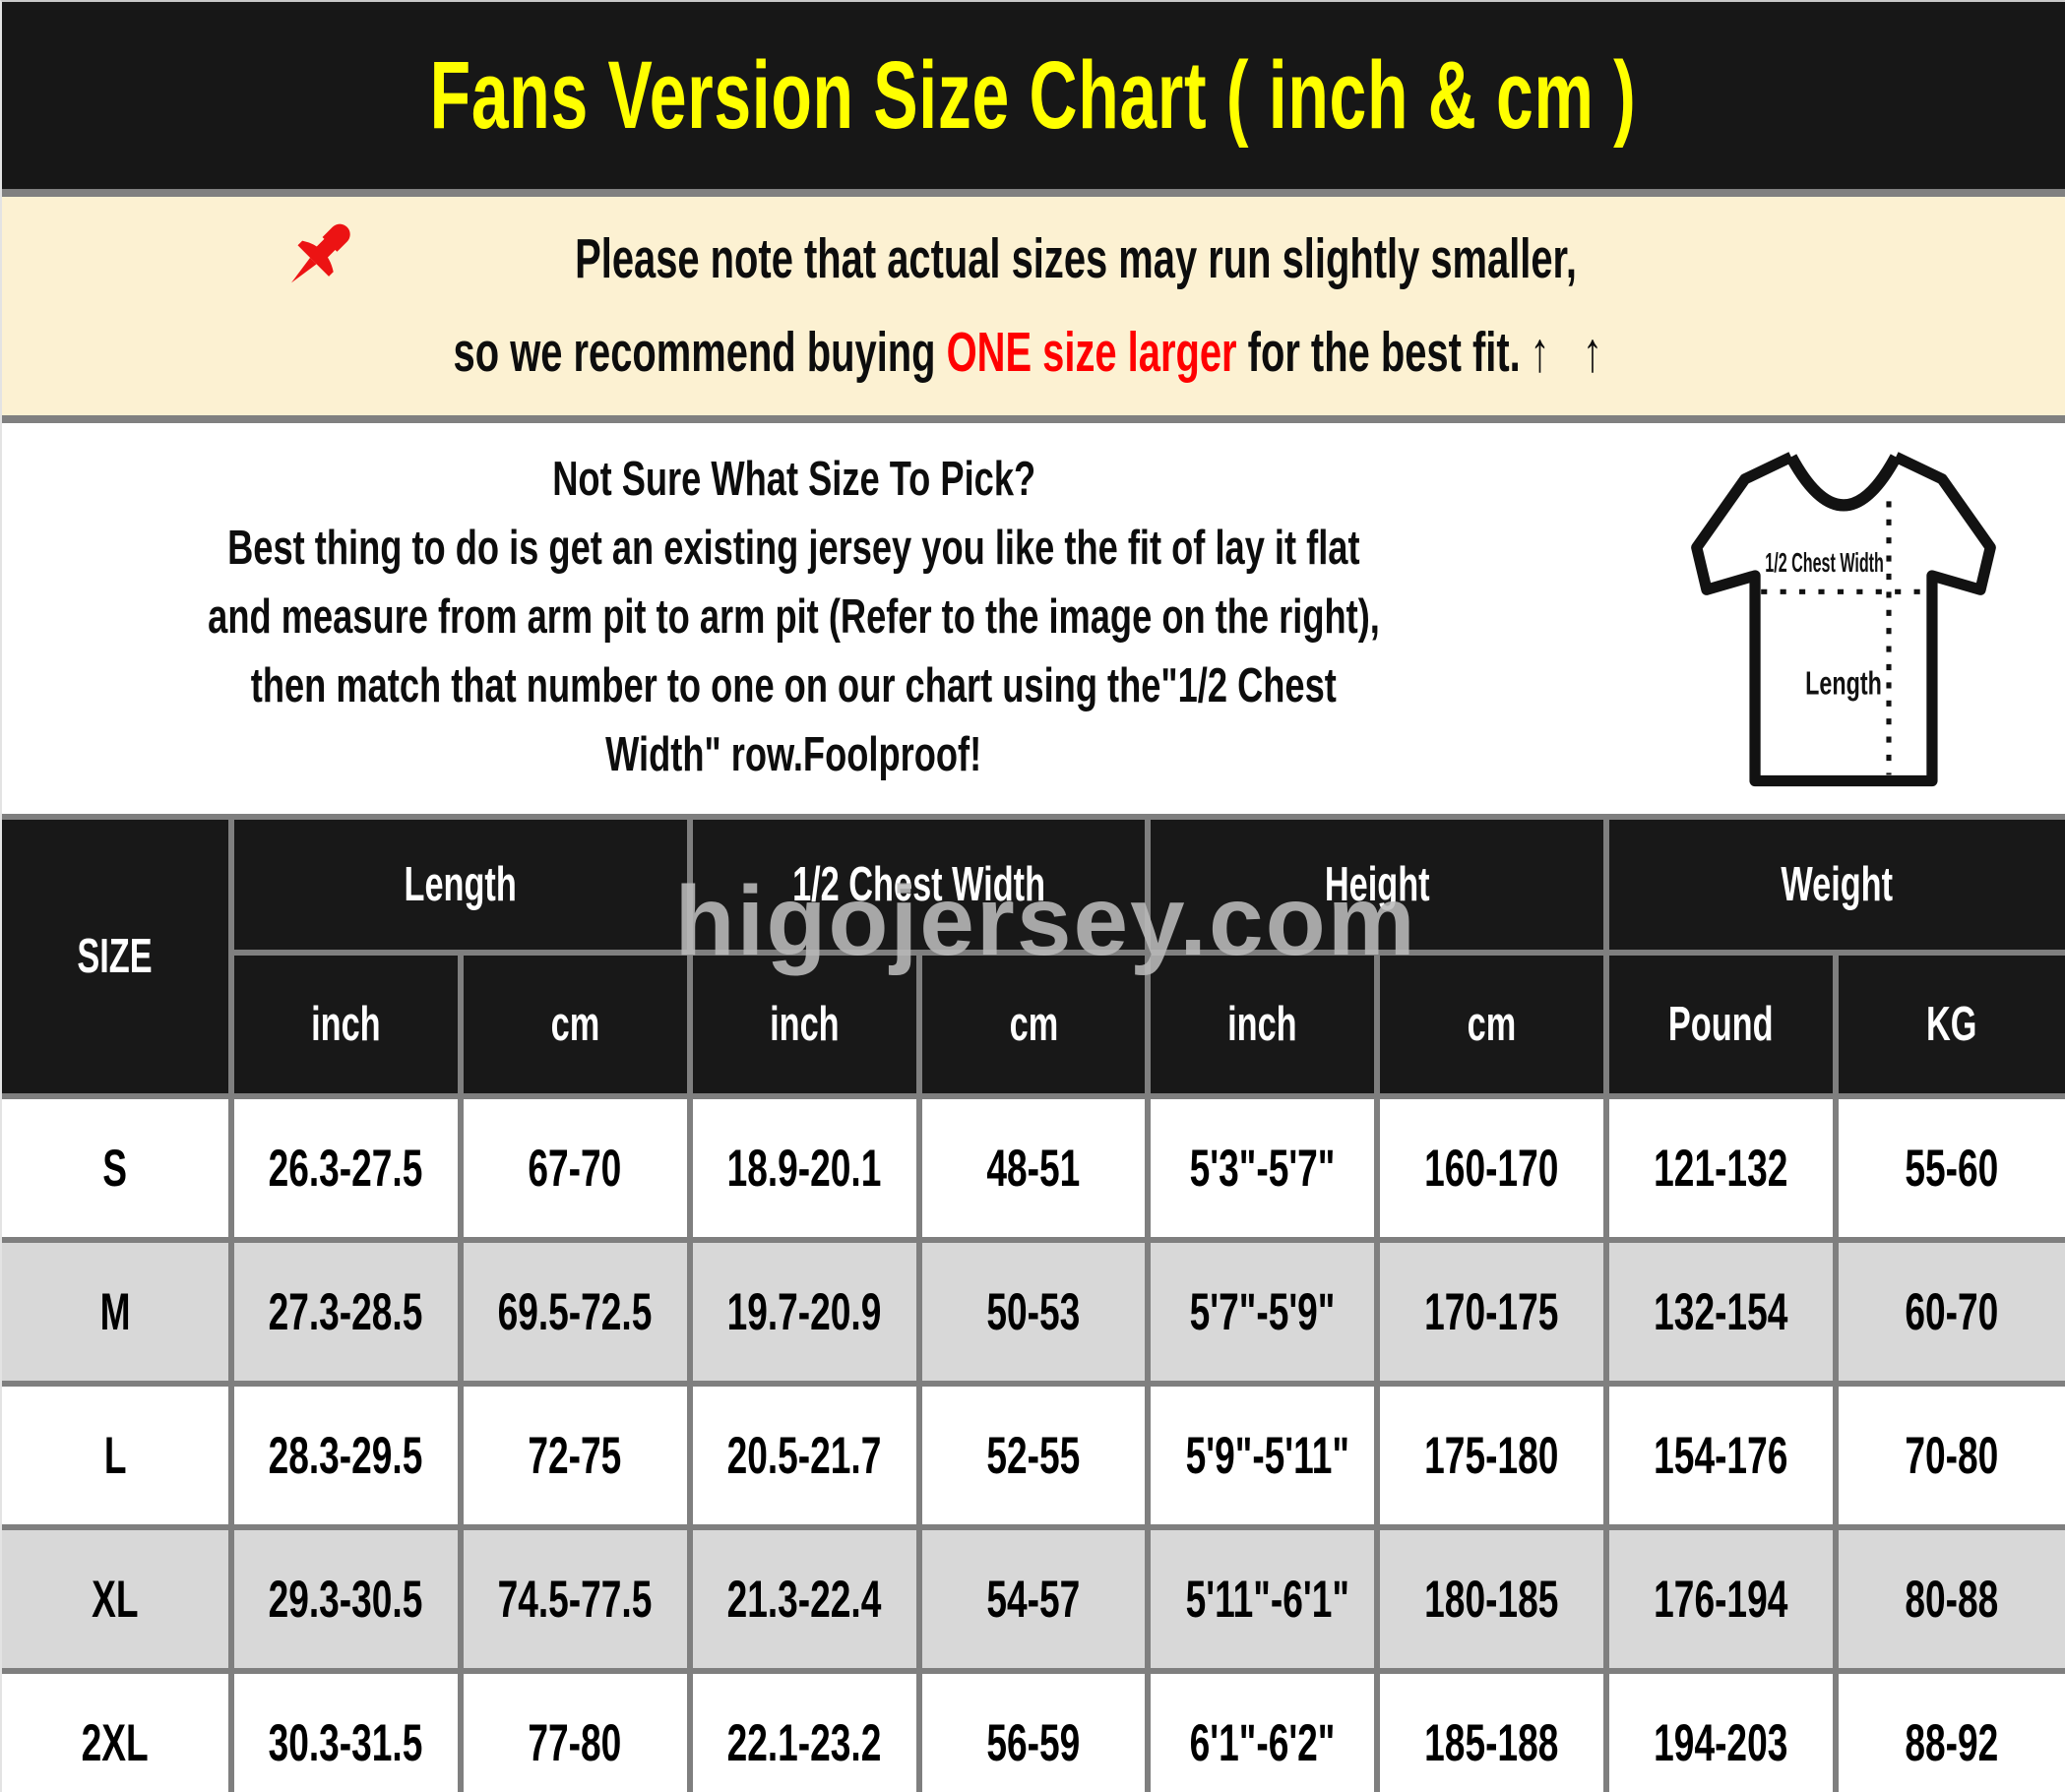 This screenshot has height=1792, width=2065. I want to click on title-banner: Fans Version Size Chart ( inch & cm ), so click(1034, 96).